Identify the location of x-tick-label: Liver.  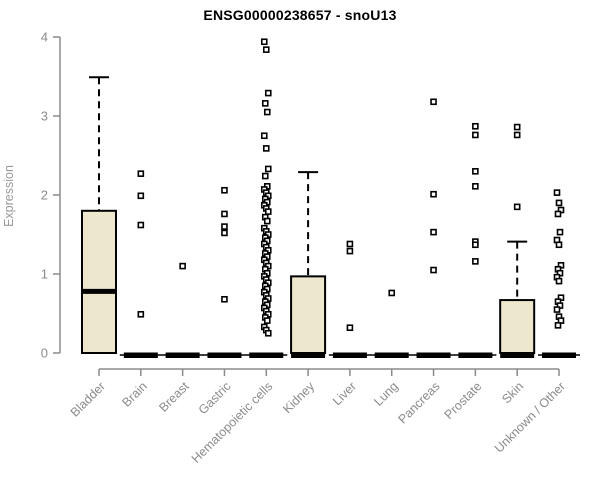
(344, 393).